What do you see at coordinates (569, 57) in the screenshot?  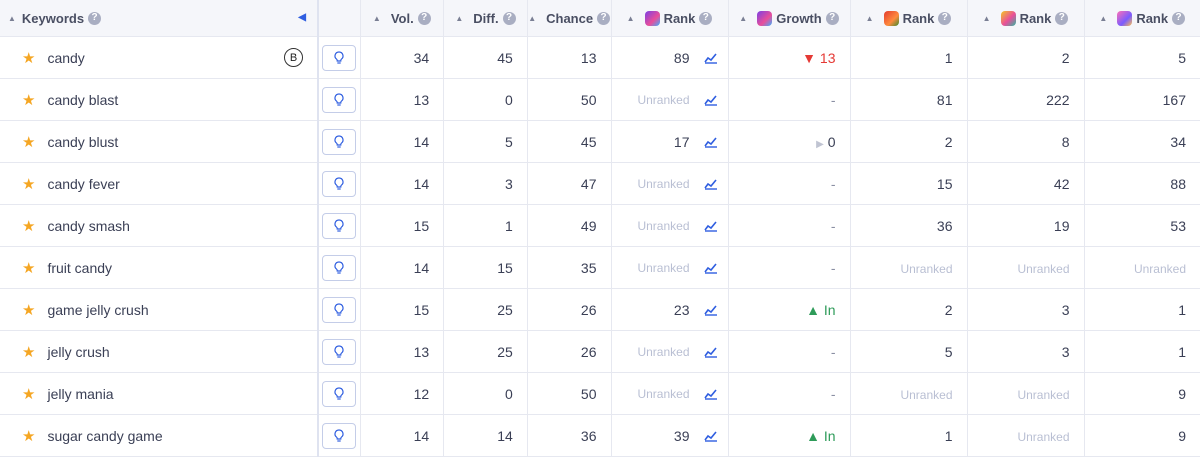 I see `chance-cell: 13` at bounding box center [569, 57].